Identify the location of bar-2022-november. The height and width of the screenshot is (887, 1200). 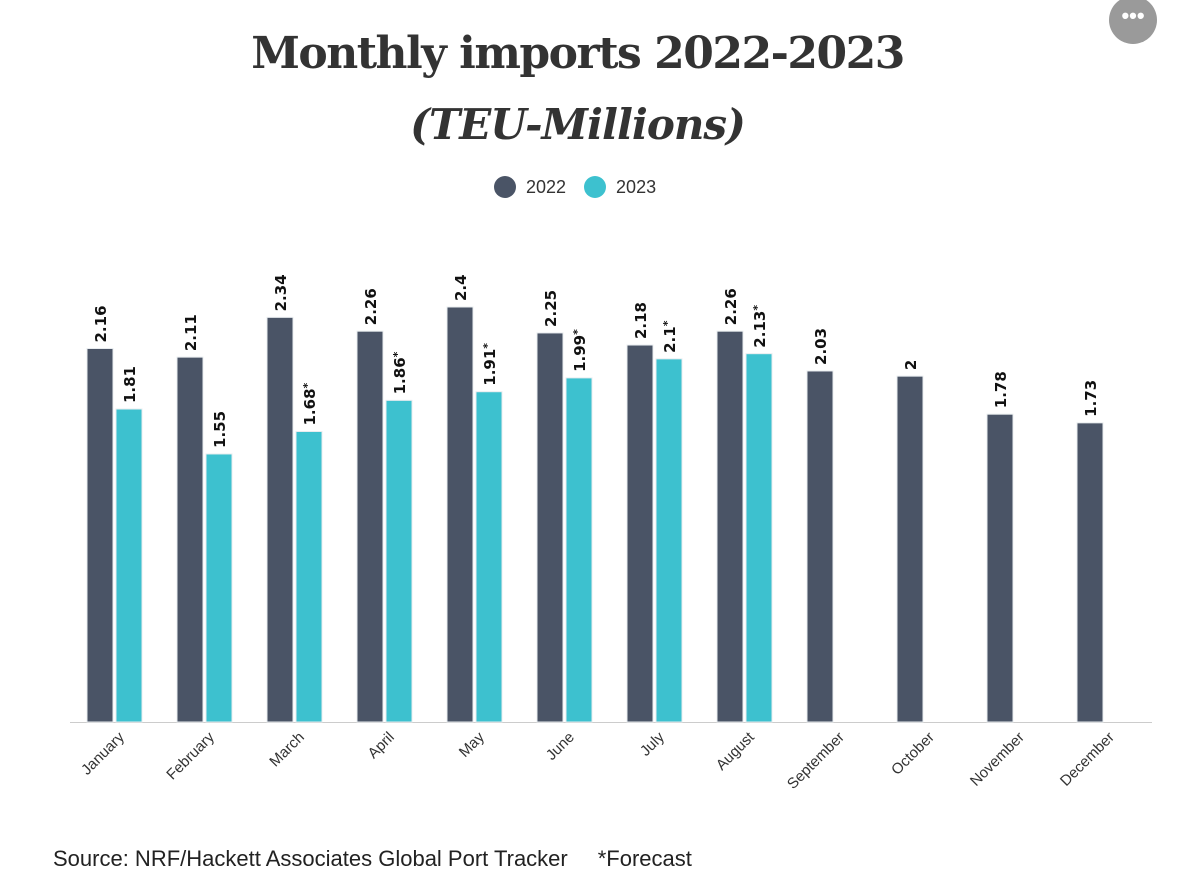
(1000, 568).